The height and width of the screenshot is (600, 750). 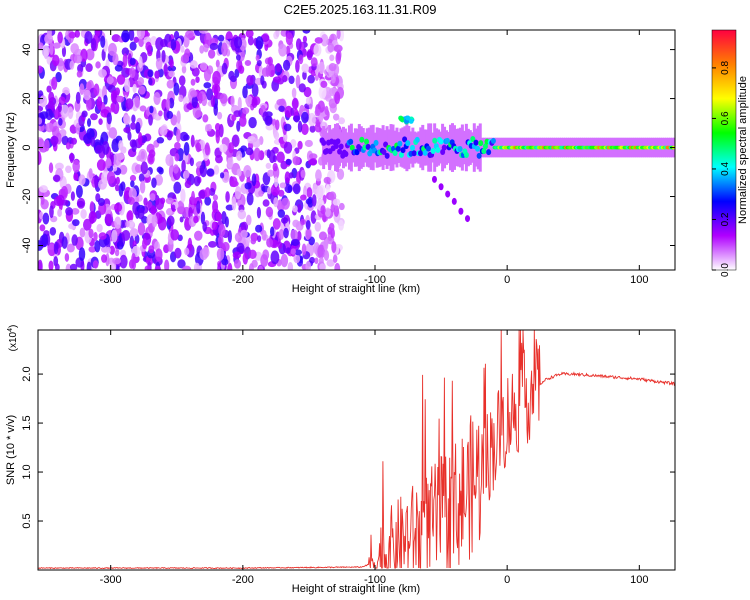 I want to click on x-tick-label: -200, so click(x=243, y=280).